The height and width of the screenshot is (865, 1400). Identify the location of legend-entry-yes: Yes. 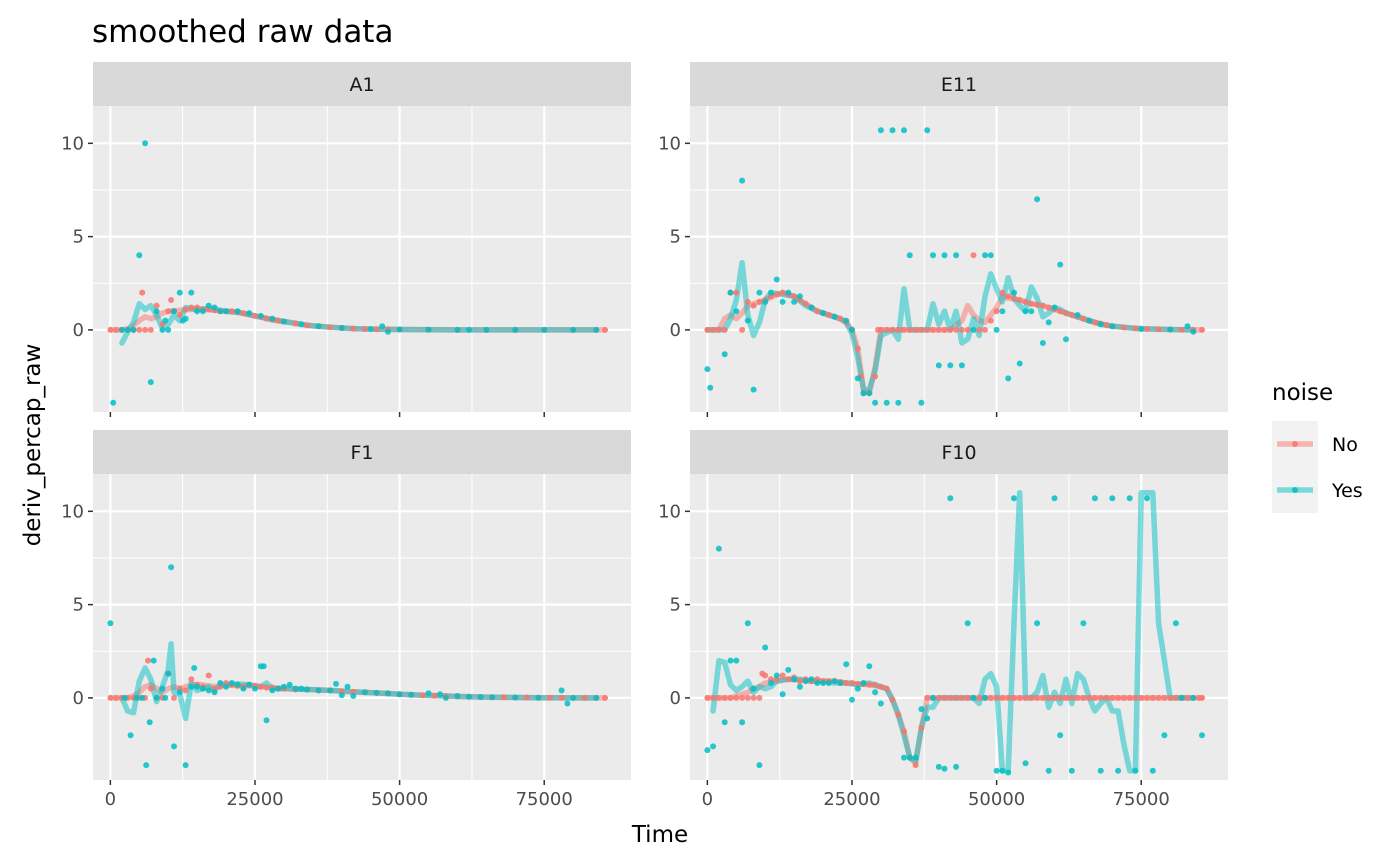
(1317, 490).